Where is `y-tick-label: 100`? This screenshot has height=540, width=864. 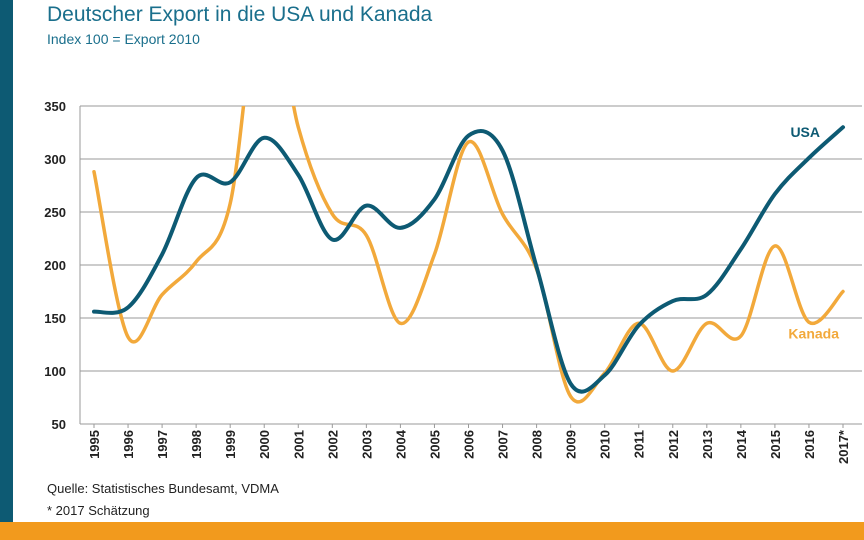
y-tick-label: 100 is located at coordinates (55, 371).